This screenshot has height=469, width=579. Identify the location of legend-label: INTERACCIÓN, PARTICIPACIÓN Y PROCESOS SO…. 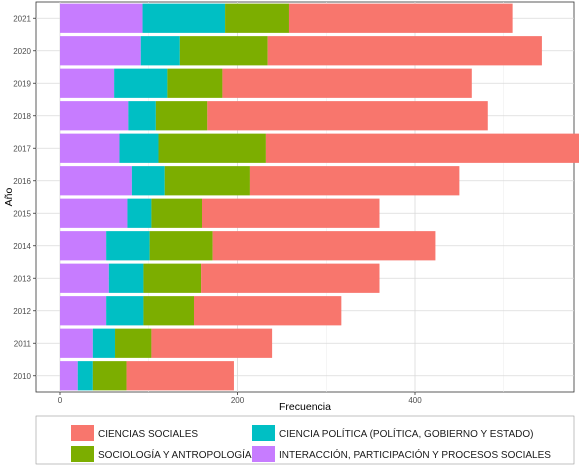
(415, 454).